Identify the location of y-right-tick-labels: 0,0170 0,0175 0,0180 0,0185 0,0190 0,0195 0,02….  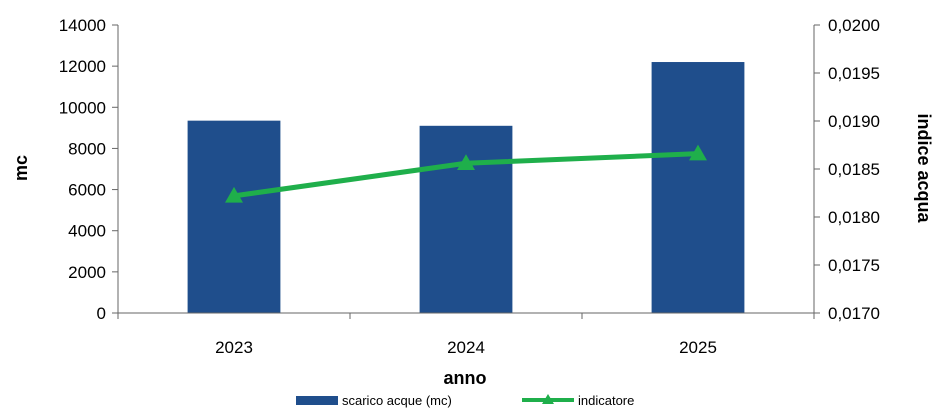
(847, 169).